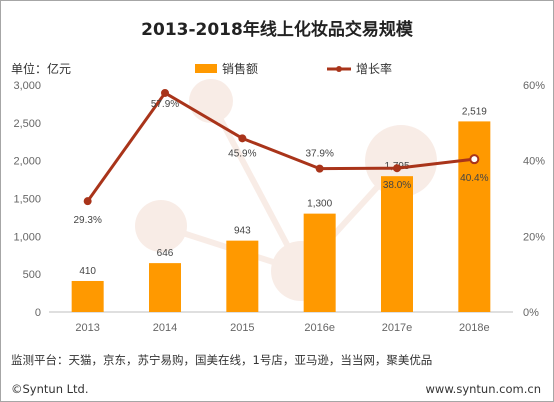 Image resolution: width=554 pixels, height=402 pixels. Describe the element at coordinates (38, 313) in the screenshot. I see `left-tick-label: 0` at that location.